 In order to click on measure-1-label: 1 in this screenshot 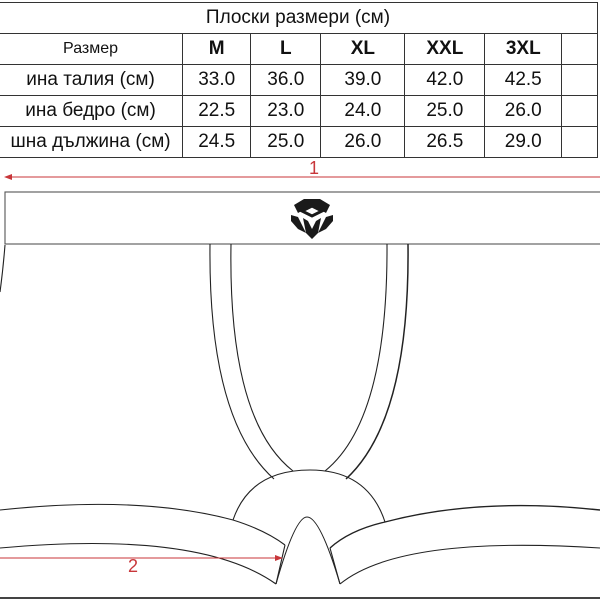, I will do `click(314, 168)`.